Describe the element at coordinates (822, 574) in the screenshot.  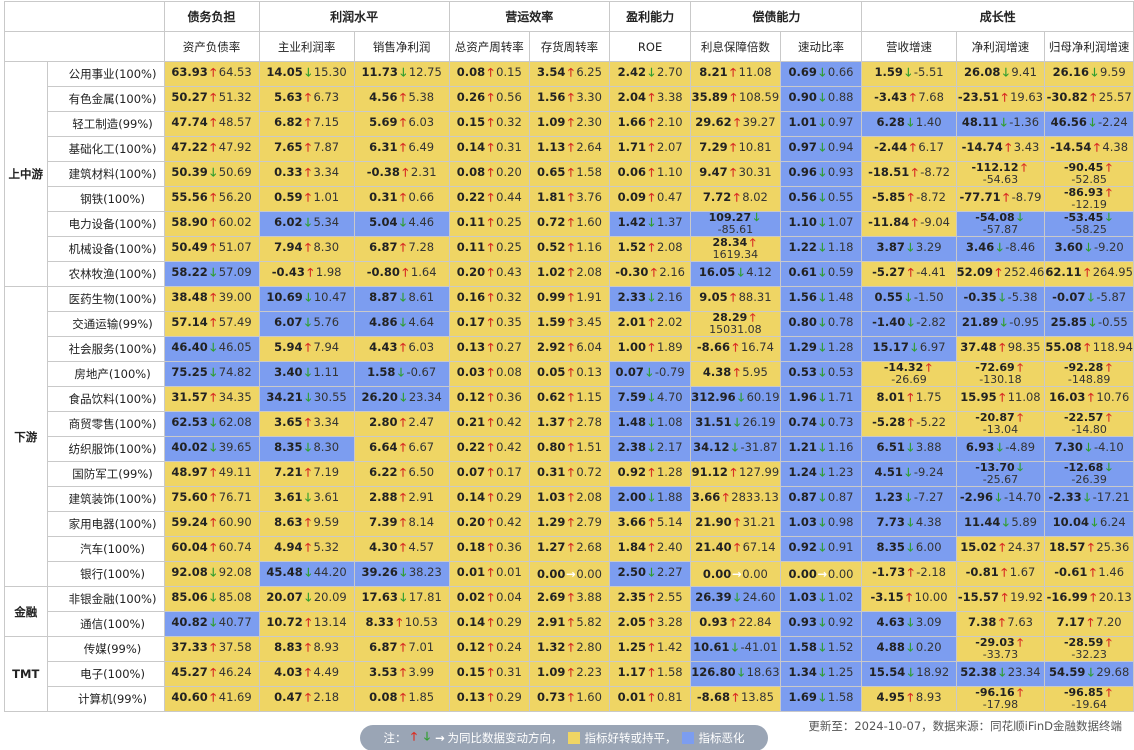
I see `arrow-right-icon: →` at that location.